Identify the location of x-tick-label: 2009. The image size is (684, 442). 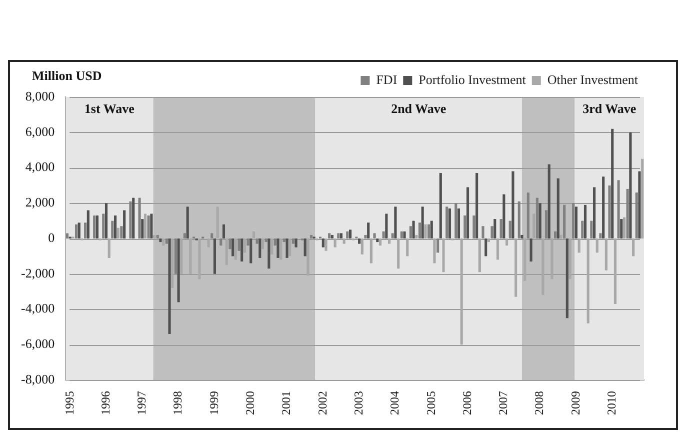
(575, 403).